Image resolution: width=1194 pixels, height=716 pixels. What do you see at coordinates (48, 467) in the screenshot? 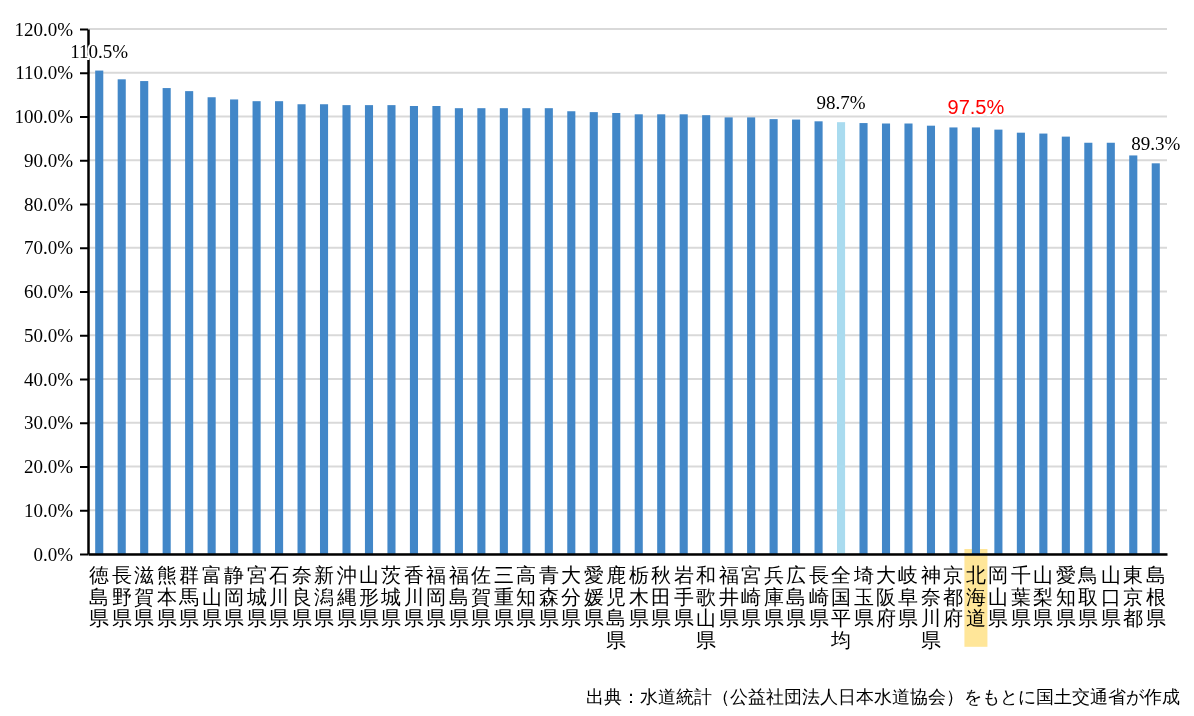
I see `y-tick-label: 20.0%` at bounding box center [48, 467].